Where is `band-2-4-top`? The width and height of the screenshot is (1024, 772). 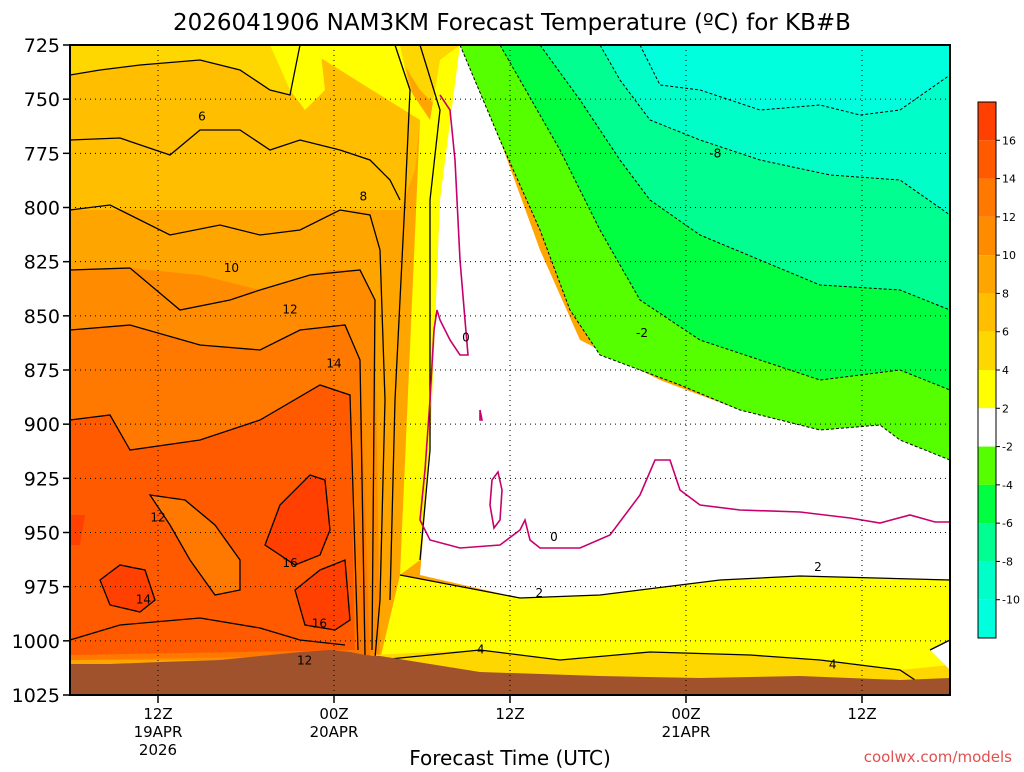 band-2-4-top is located at coordinates (297, 77).